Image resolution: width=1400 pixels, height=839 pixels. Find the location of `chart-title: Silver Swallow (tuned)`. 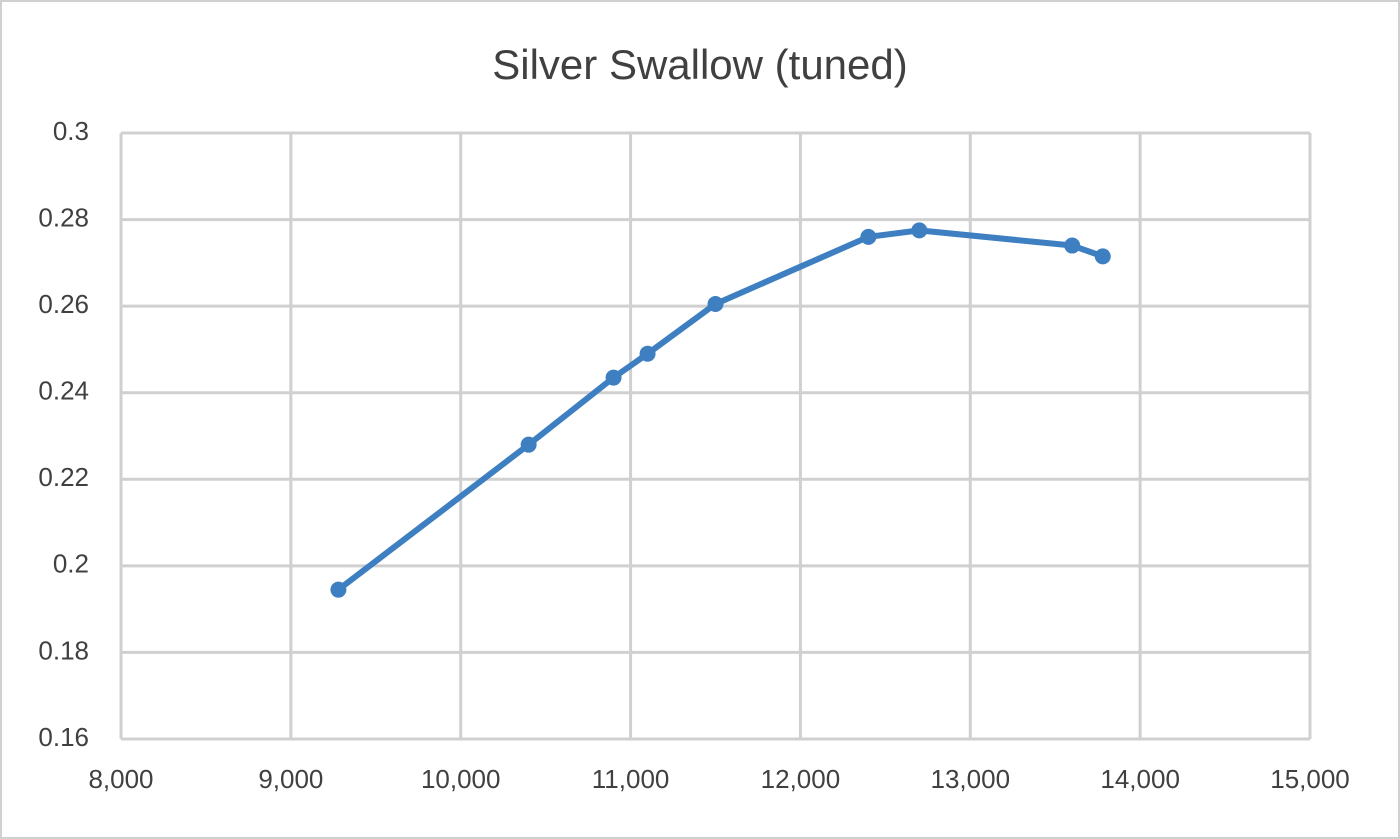

chart-title: Silver Swallow (tuned) is located at coordinates (700, 64).